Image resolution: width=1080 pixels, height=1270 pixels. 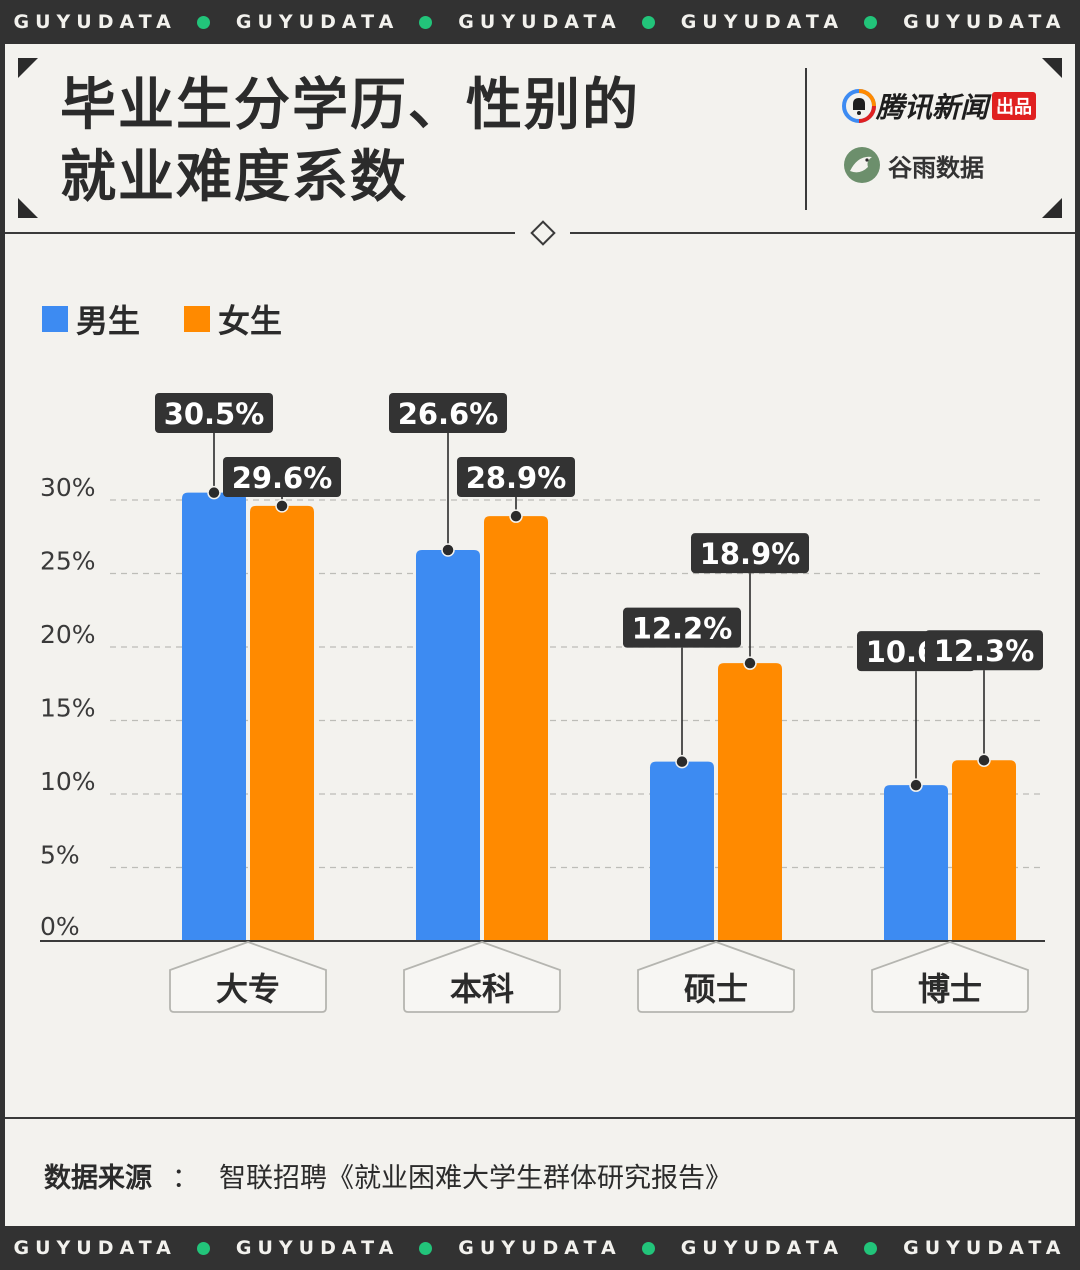 I want to click on data-label: 26.6%, so click(x=448, y=414).